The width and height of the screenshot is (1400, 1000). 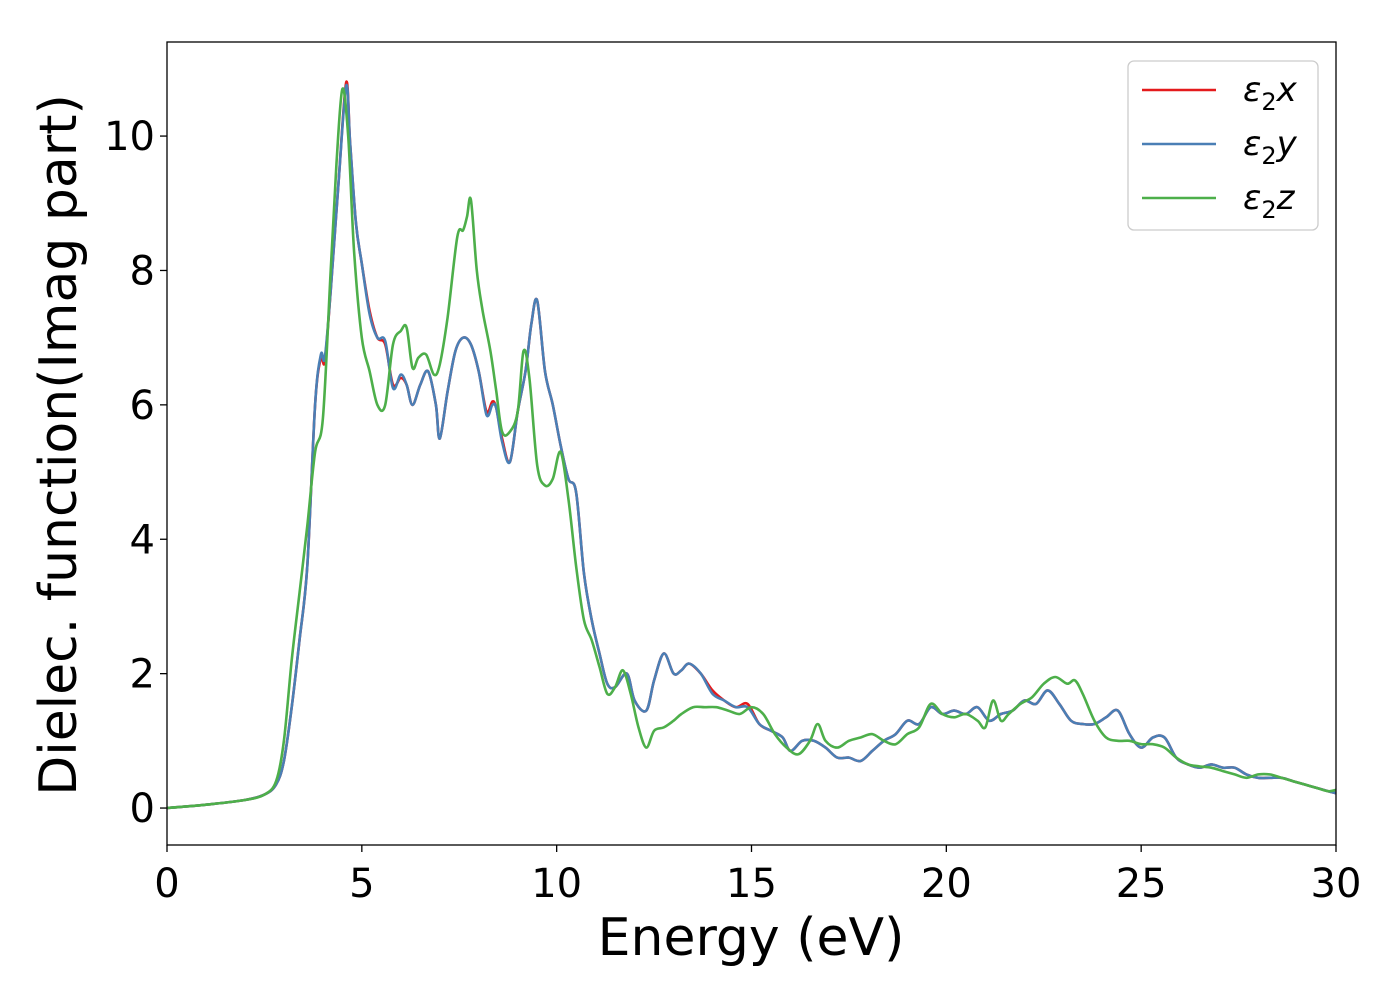 What do you see at coordinates (1336, 884) in the screenshot?
I see `x-tick-label: 30` at bounding box center [1336, 884].